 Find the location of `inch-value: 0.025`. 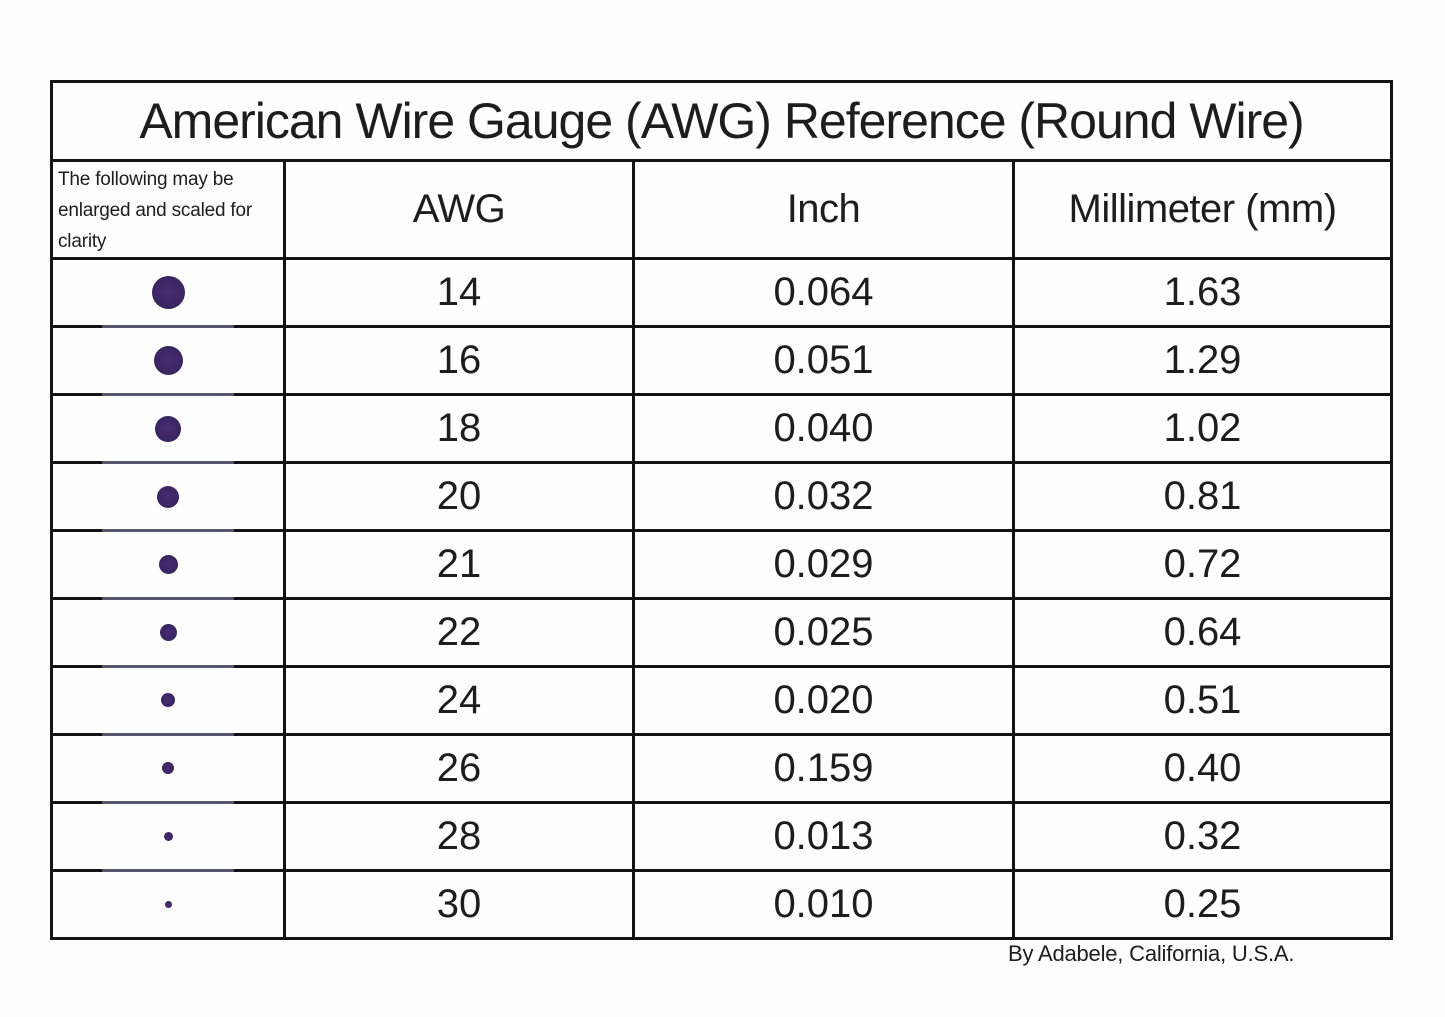

inch-value: 0.025 is located at coordinates (823, 632).